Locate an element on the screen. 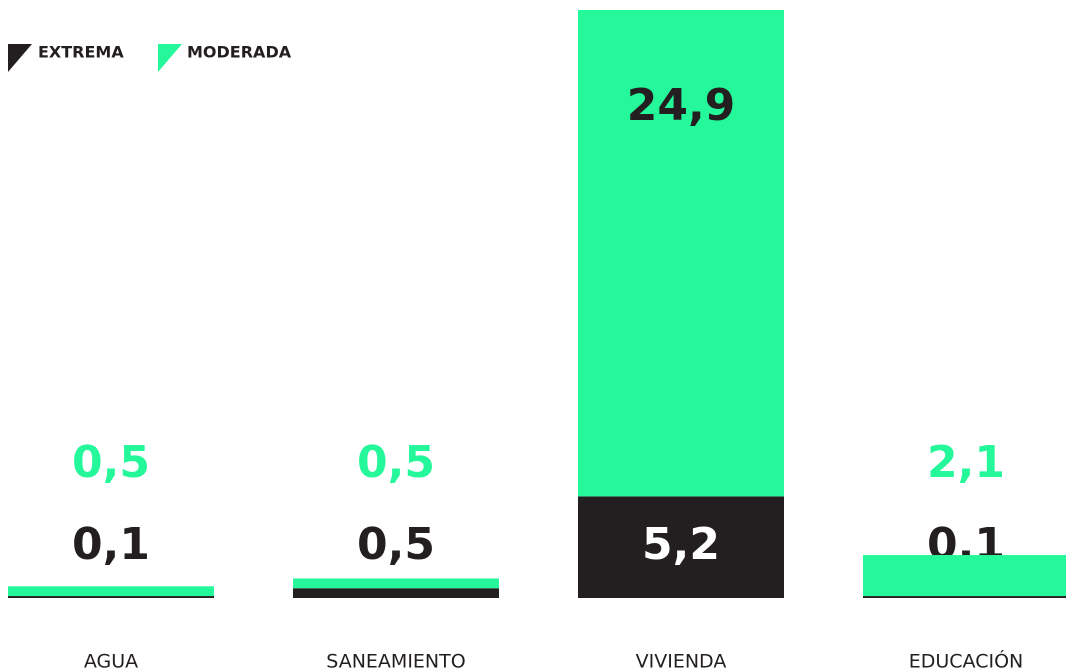  legend-label: EXTREMA is located at coordinates (81, 52).